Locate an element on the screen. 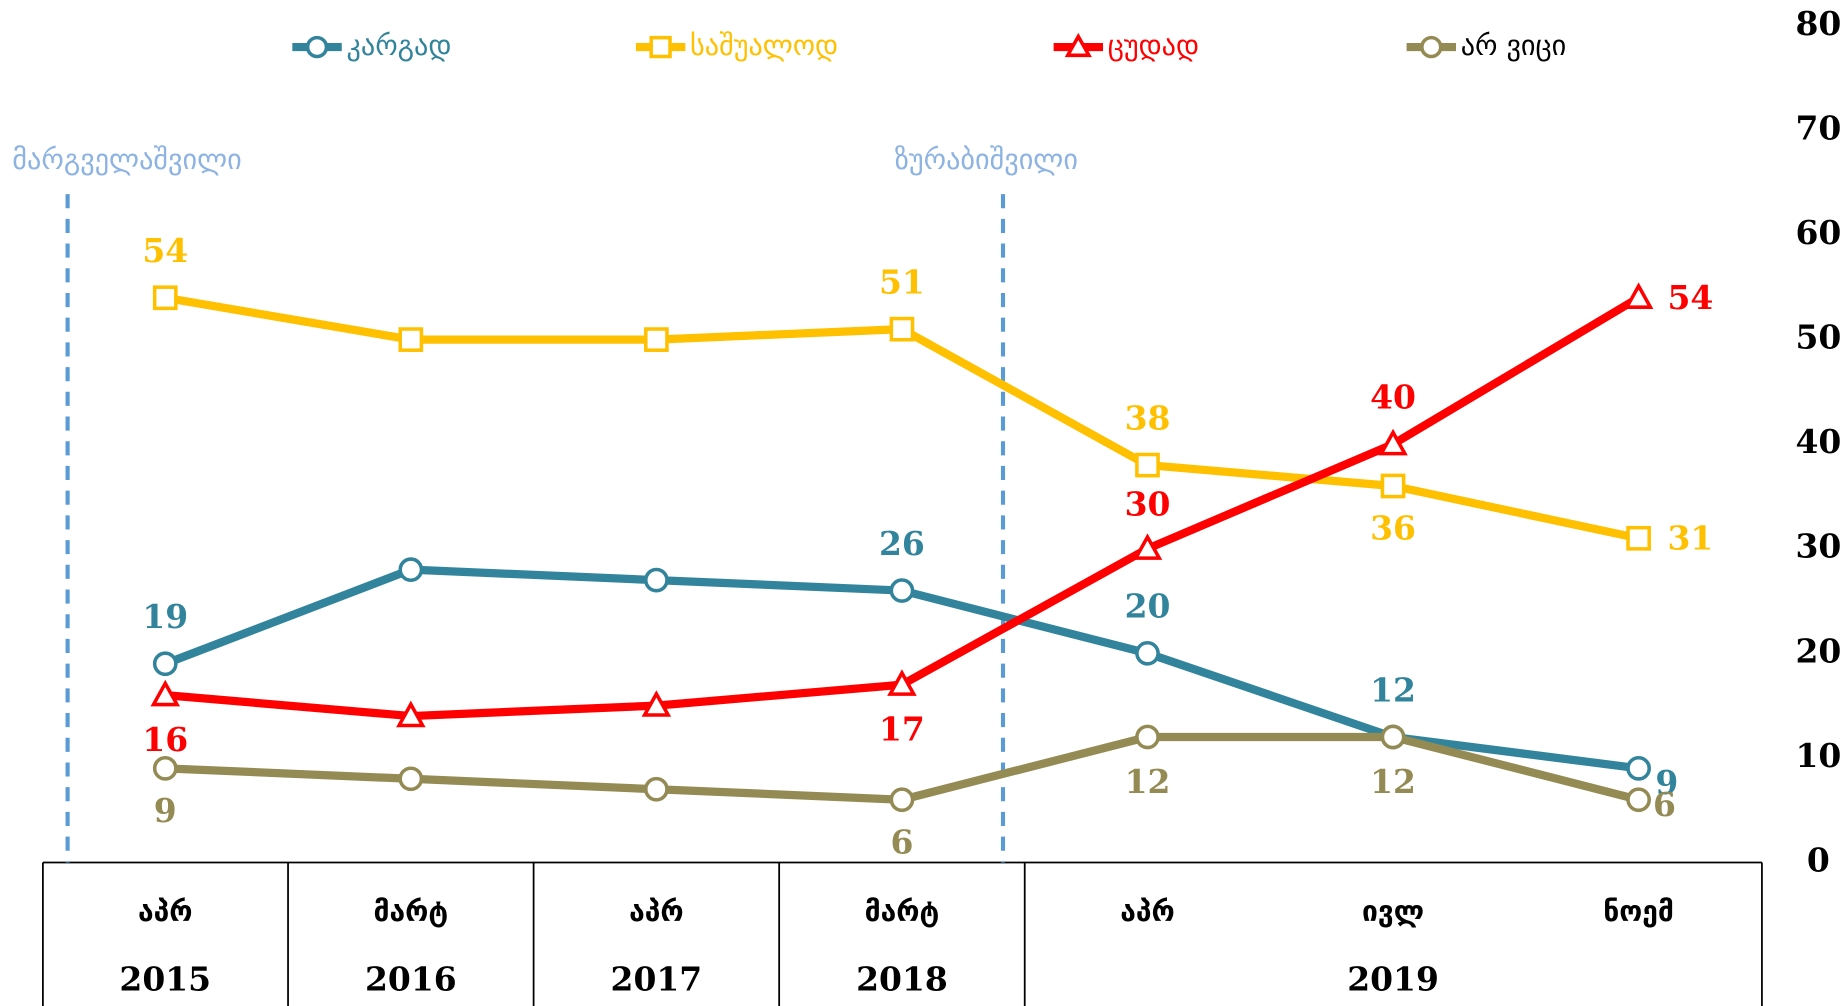  y-tick-label: 10 is located at coordinates (1818, 755).